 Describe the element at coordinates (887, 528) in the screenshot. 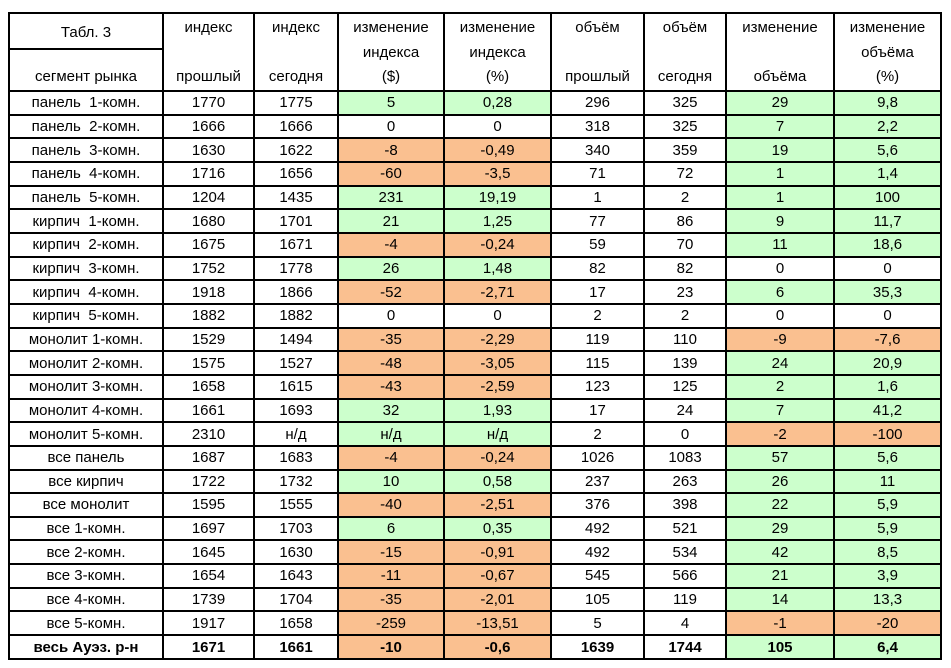

I see `cell-volume-change-pct: 5,9` at that location.